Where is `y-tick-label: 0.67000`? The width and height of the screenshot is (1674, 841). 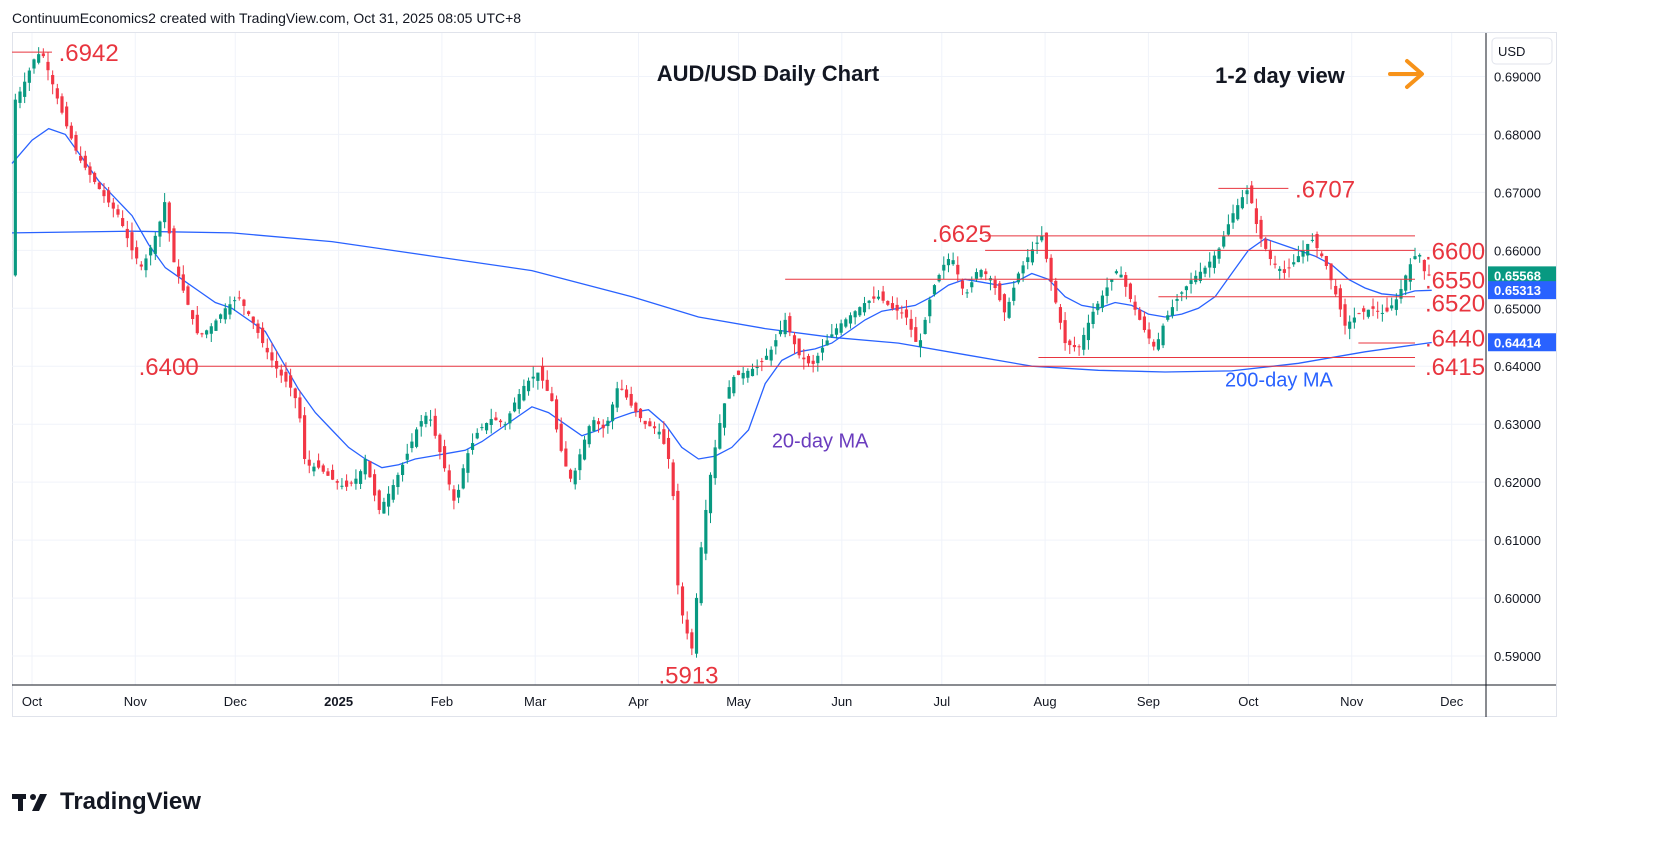
y-tick-label: 0.67000 is located at coordinates (1517, 192).